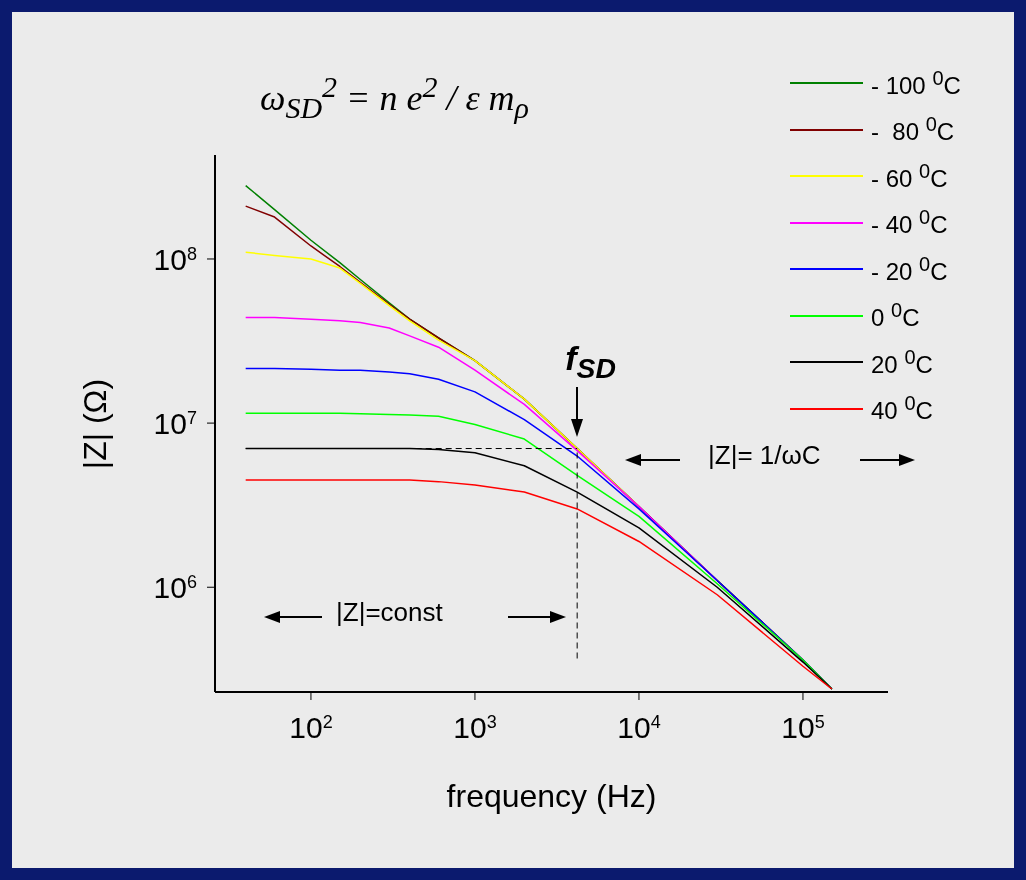 This screenshot has width=1026, height=880. I want to click on annotation: f$_{SD}$, so click(590, 361).